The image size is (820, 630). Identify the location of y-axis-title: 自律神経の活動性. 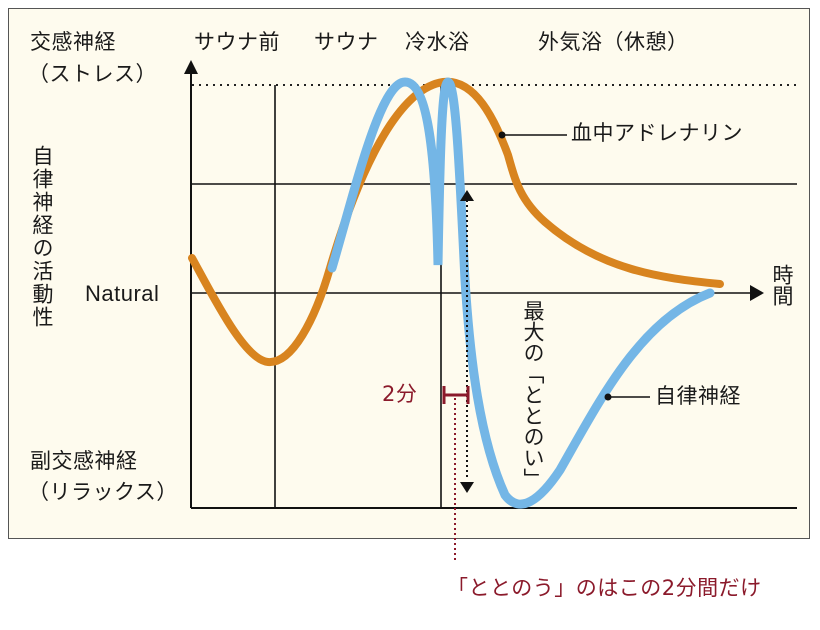
(42, 237).